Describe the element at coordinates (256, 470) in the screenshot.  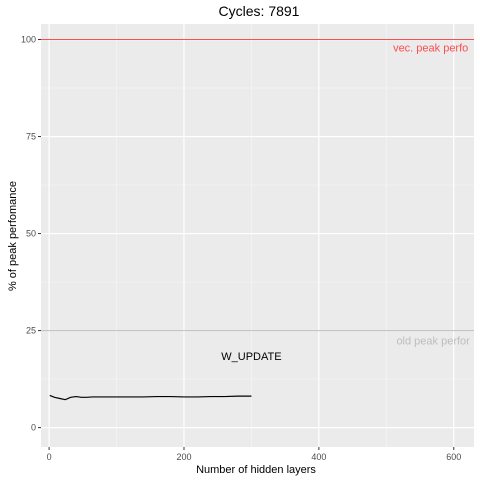
I see `x-axis-title: Number of hidden layers` at that location.